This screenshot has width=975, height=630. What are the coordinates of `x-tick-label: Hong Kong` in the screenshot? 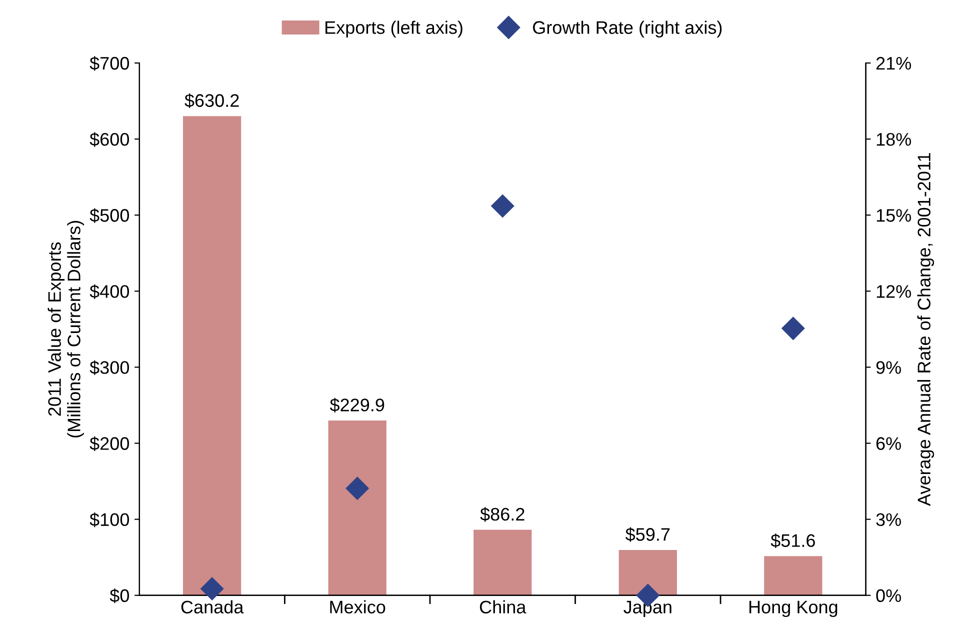 It's located at (793, 609).